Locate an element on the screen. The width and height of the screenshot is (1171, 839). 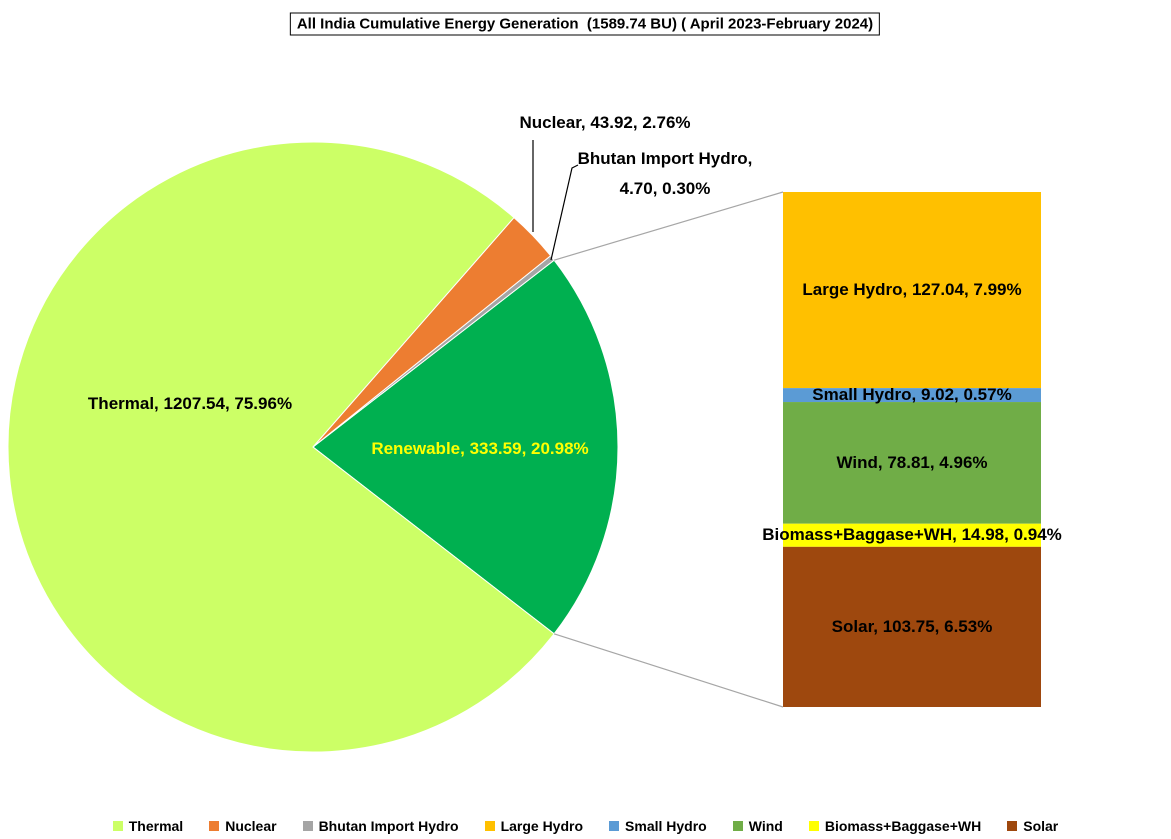
data-label: Bhutan Import Hydro, 4.70, 0.30% is located at coordinates (665, 173).